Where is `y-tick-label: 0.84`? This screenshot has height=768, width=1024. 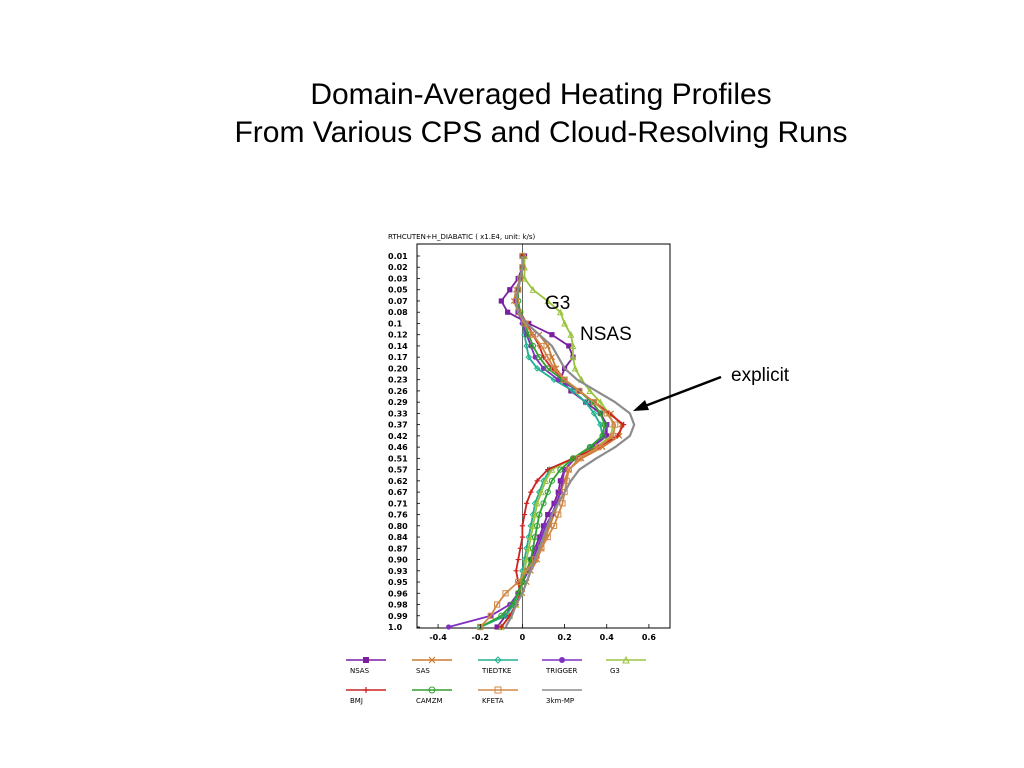 y-tick-label: 0.84 is located at coordinates (398, 537).